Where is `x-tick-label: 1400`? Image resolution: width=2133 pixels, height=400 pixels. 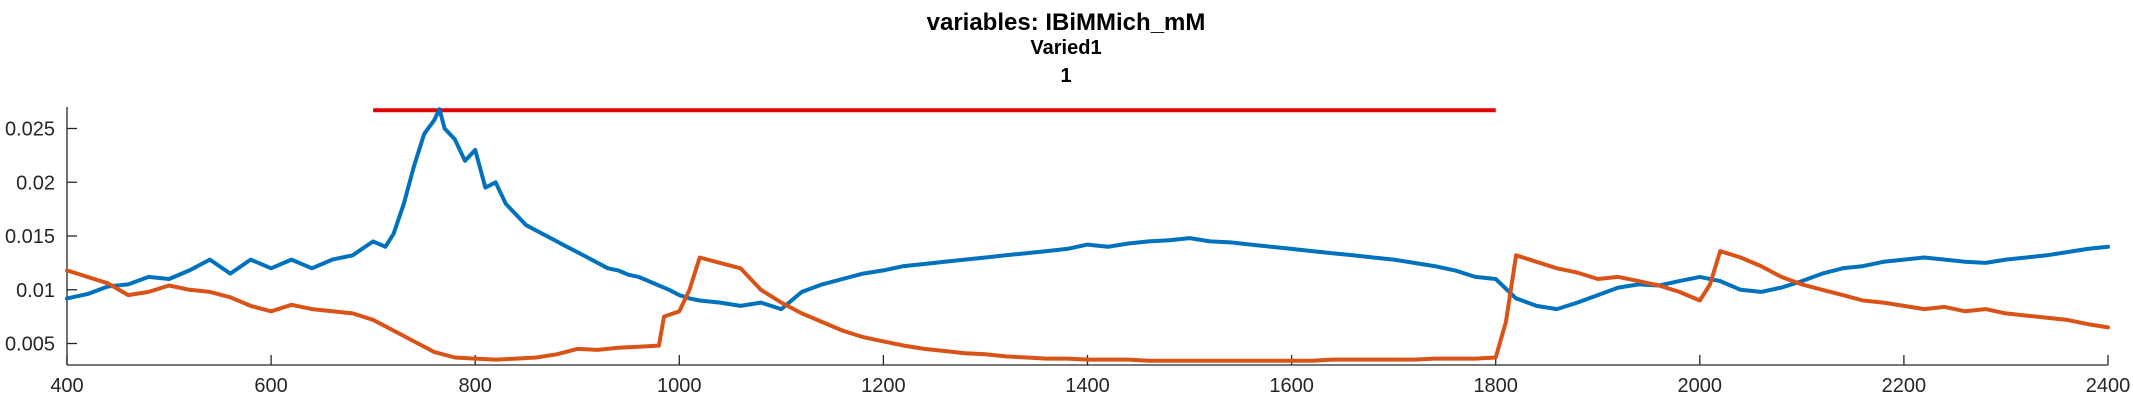
x-tick-label: 1400 is located at coordinates (1087, 386).